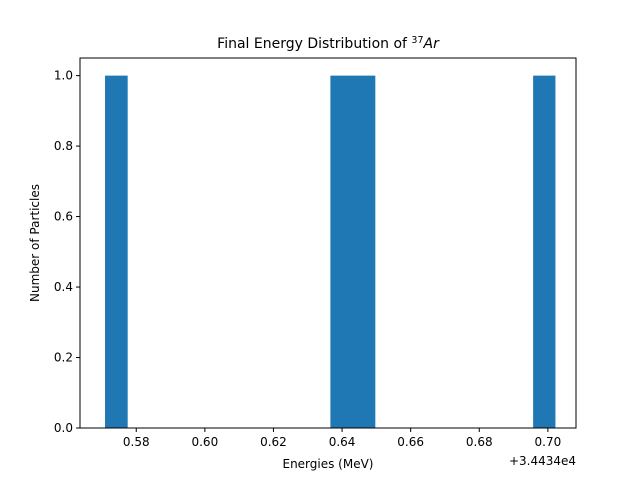 Image resolution: width=640 pixels, height=480 pixels. What do you see at coordinates (342, 442) in the screenshot?
I see `x-tick-label: 0.64` at bounding box center [342, 442].